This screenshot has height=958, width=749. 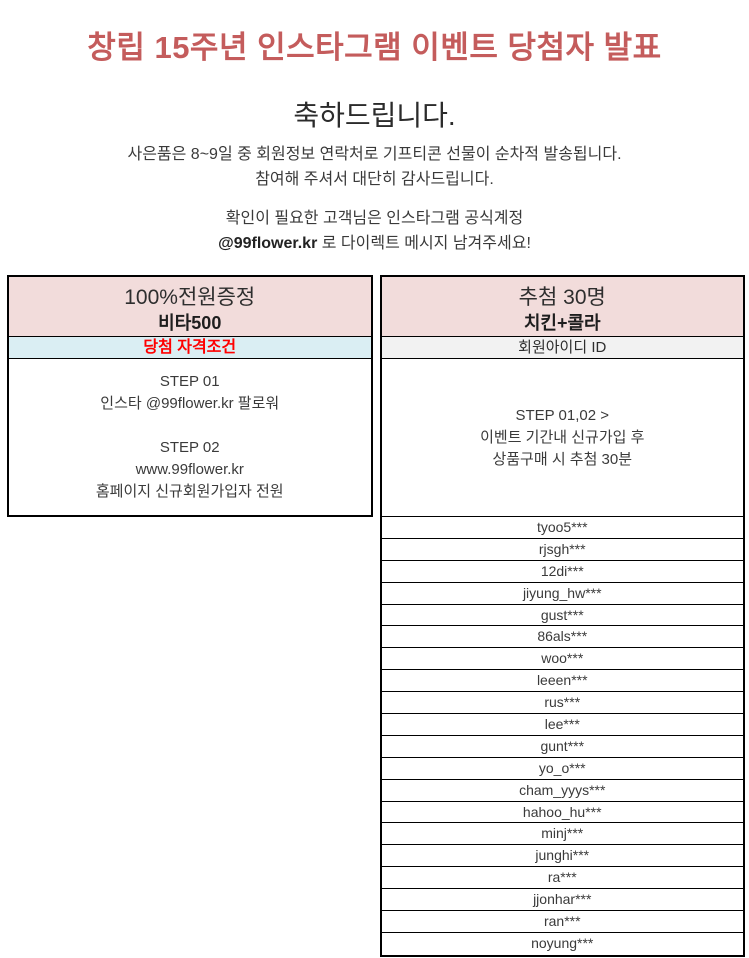 What do you see at coordinates (374, 218) in the screenshot?
I see `contact-line-1: 확인이 필요한 고객님은 인스타그램 공식계정` at bounding box center [374, 218].